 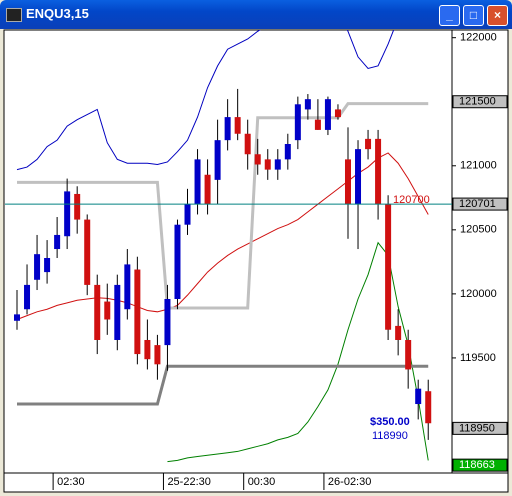 What do you see at coordinates (349, 482) in the screenshot?
I see `x-tick-label: 26-02:30` at bounding box center [349, 482].